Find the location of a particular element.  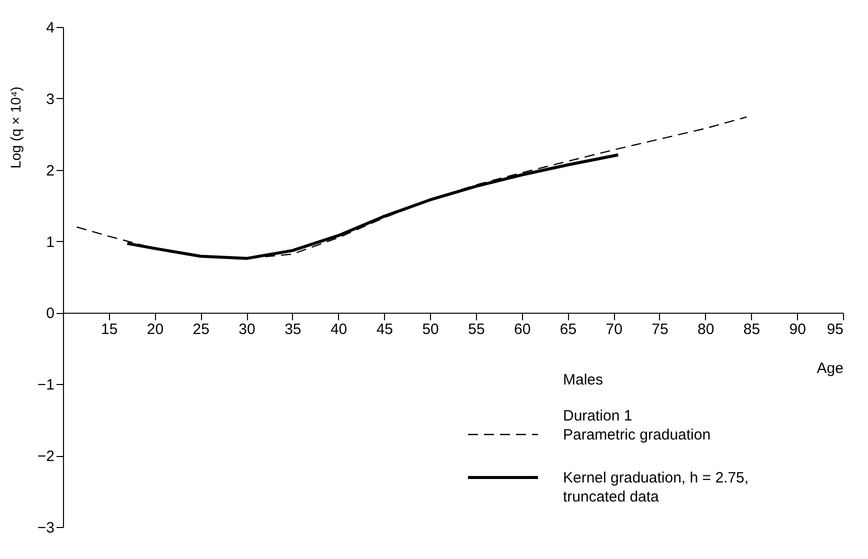

legend-title: Males is located at coordinates (583, 380).